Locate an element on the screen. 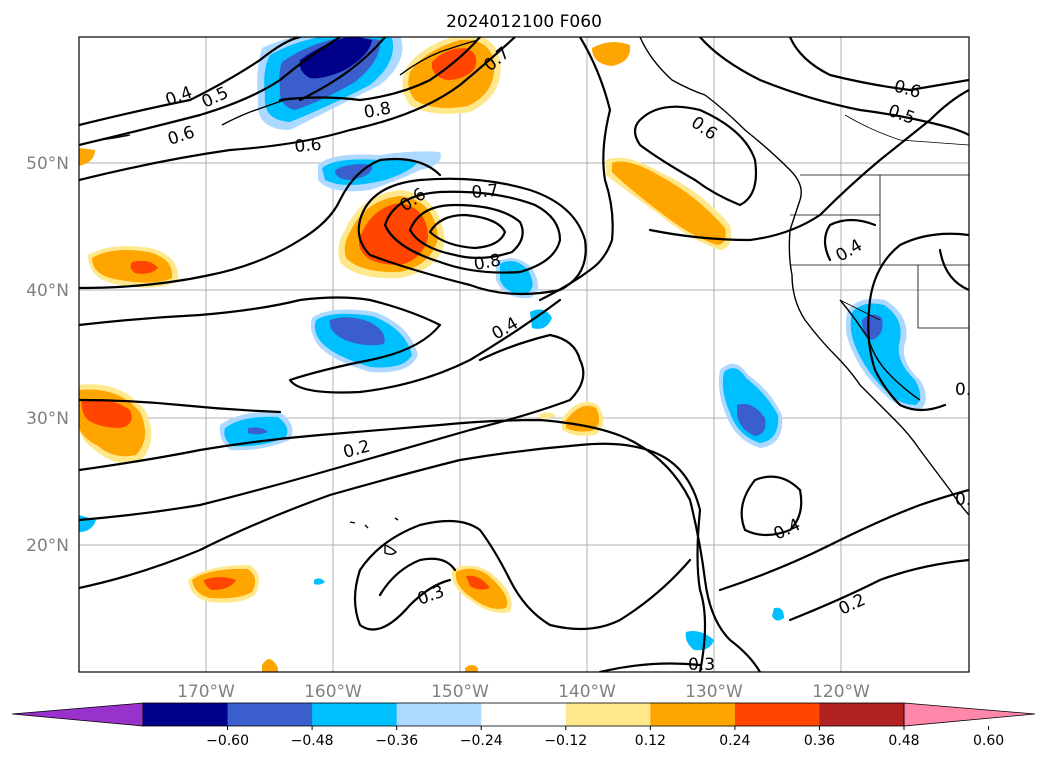 The width and height of the screenshot is (1047, 765). contour-0.6-north is located at coordinates (298, 109).